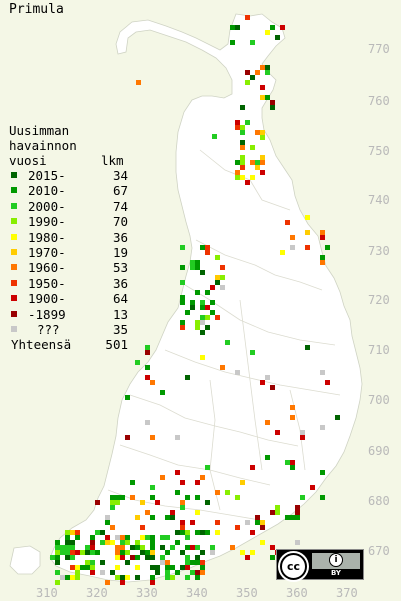 The height and width of the screenshot is (601, 401). Describe the element at coordinates (293, 566) in the screenshot. I see `cc-icon: cc` at that location.